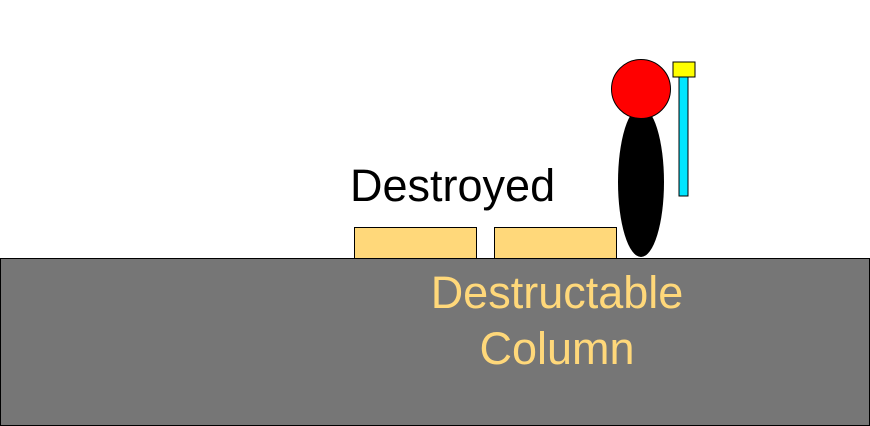 The image size is (870, 426). Describe the element at coordinates (557, 292) in the screenshot. I see `destructable-label-line1: Destructable` at that location.